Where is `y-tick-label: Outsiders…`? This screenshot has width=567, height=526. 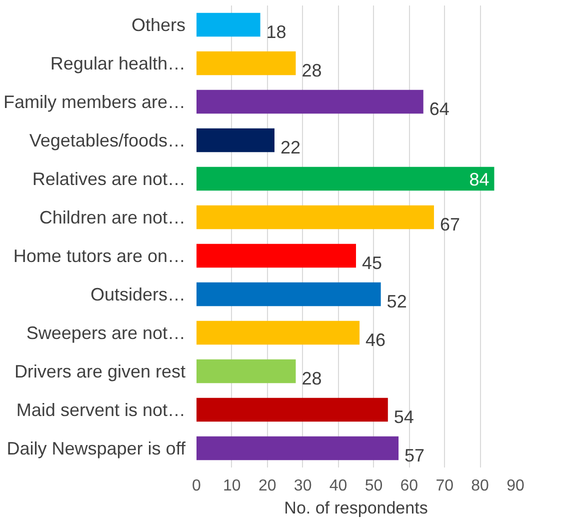
y-tick-label: Outsiders… is located at coordinates (138, 294).